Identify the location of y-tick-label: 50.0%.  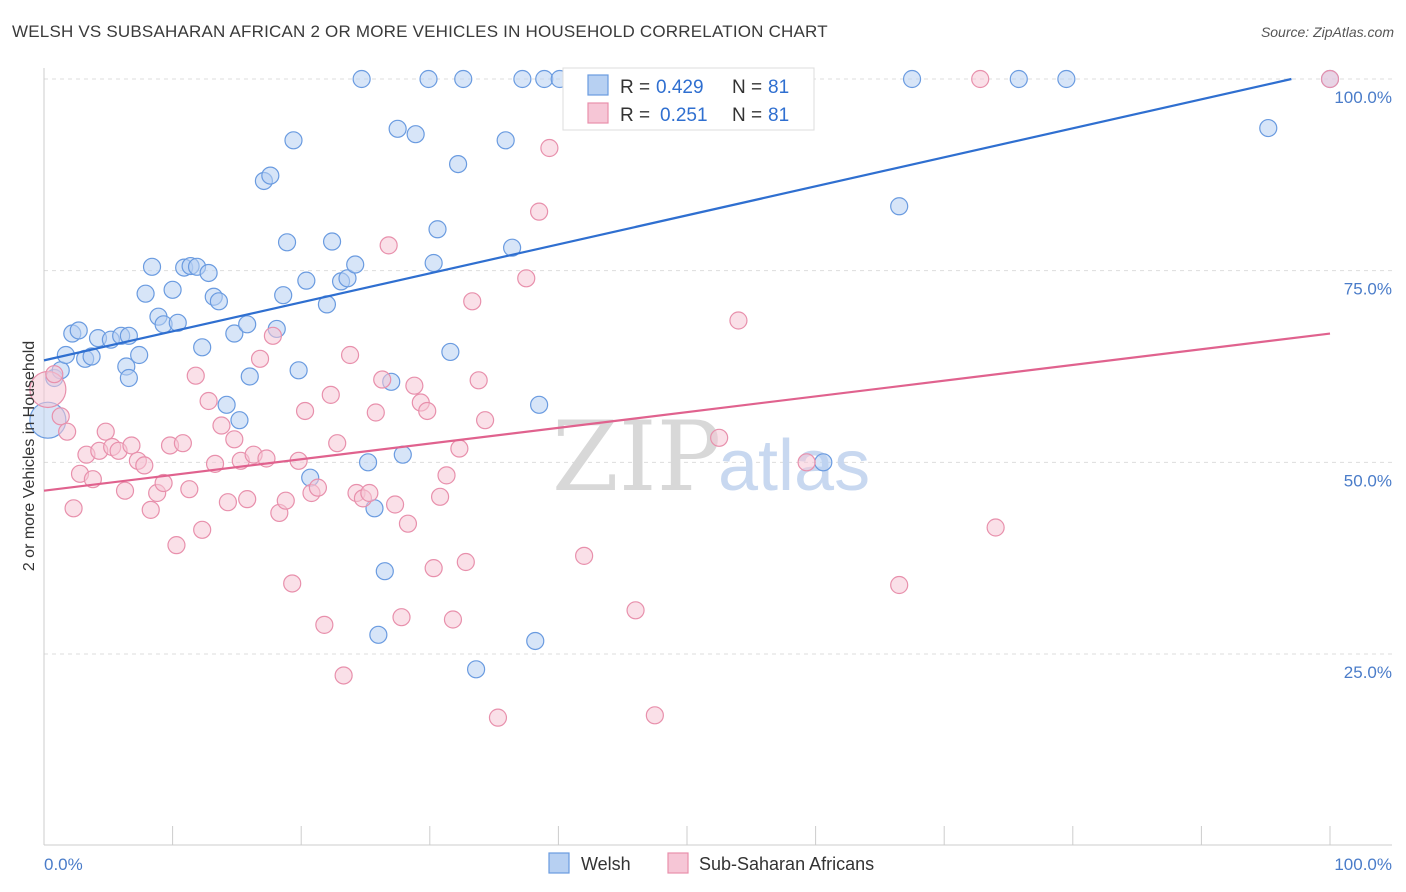
(1368, 480).